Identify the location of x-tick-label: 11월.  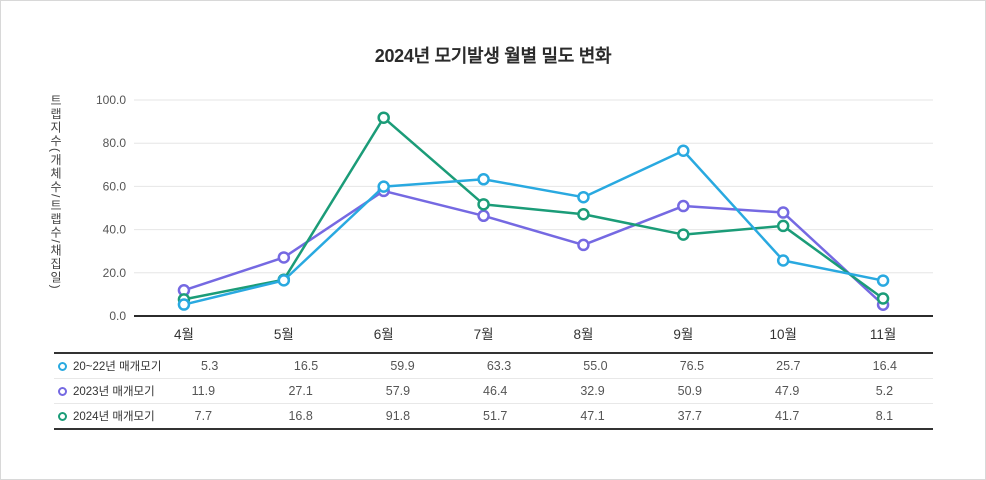
(883, 334).